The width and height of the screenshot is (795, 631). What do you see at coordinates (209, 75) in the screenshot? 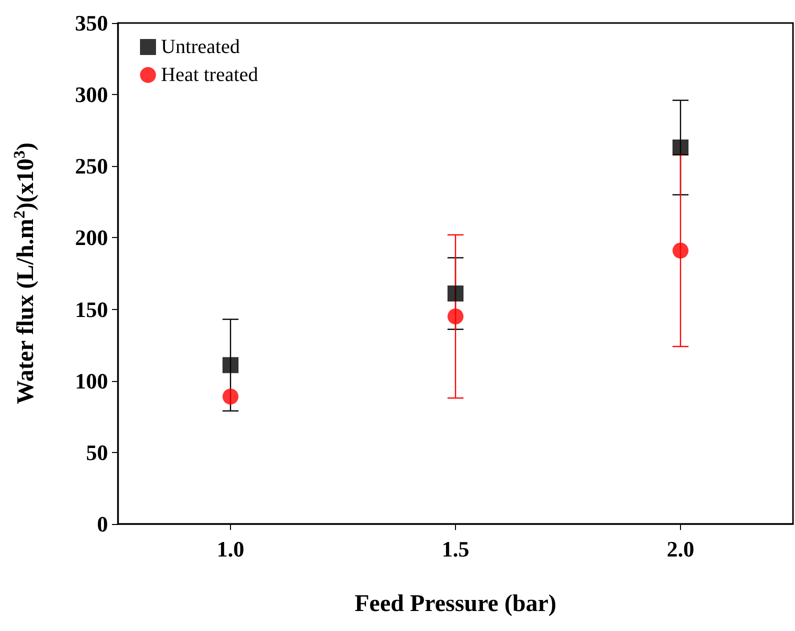
I see `legend-label: Heat treated` at bounding box center [209, 75].